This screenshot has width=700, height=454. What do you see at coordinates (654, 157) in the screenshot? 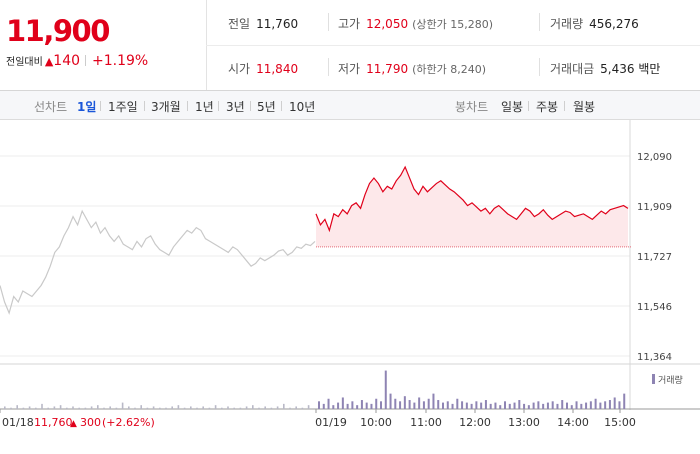
I see `y-tick-label: 12,090` at bounding box center [654, 157].